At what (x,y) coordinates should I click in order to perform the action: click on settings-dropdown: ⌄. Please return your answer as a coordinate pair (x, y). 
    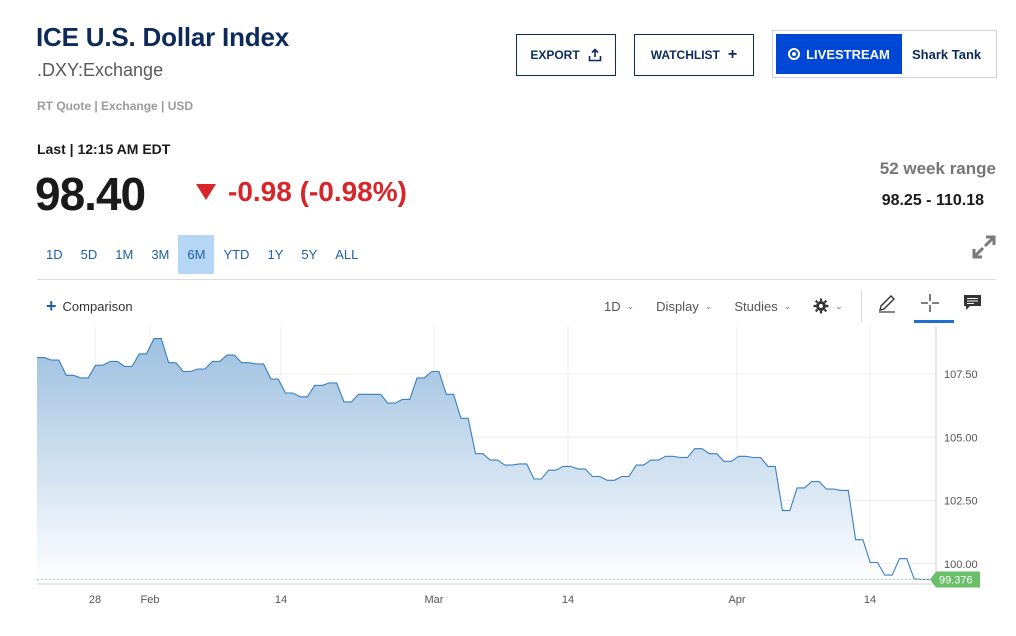
    Looking at the image, I should click on (828, 306).